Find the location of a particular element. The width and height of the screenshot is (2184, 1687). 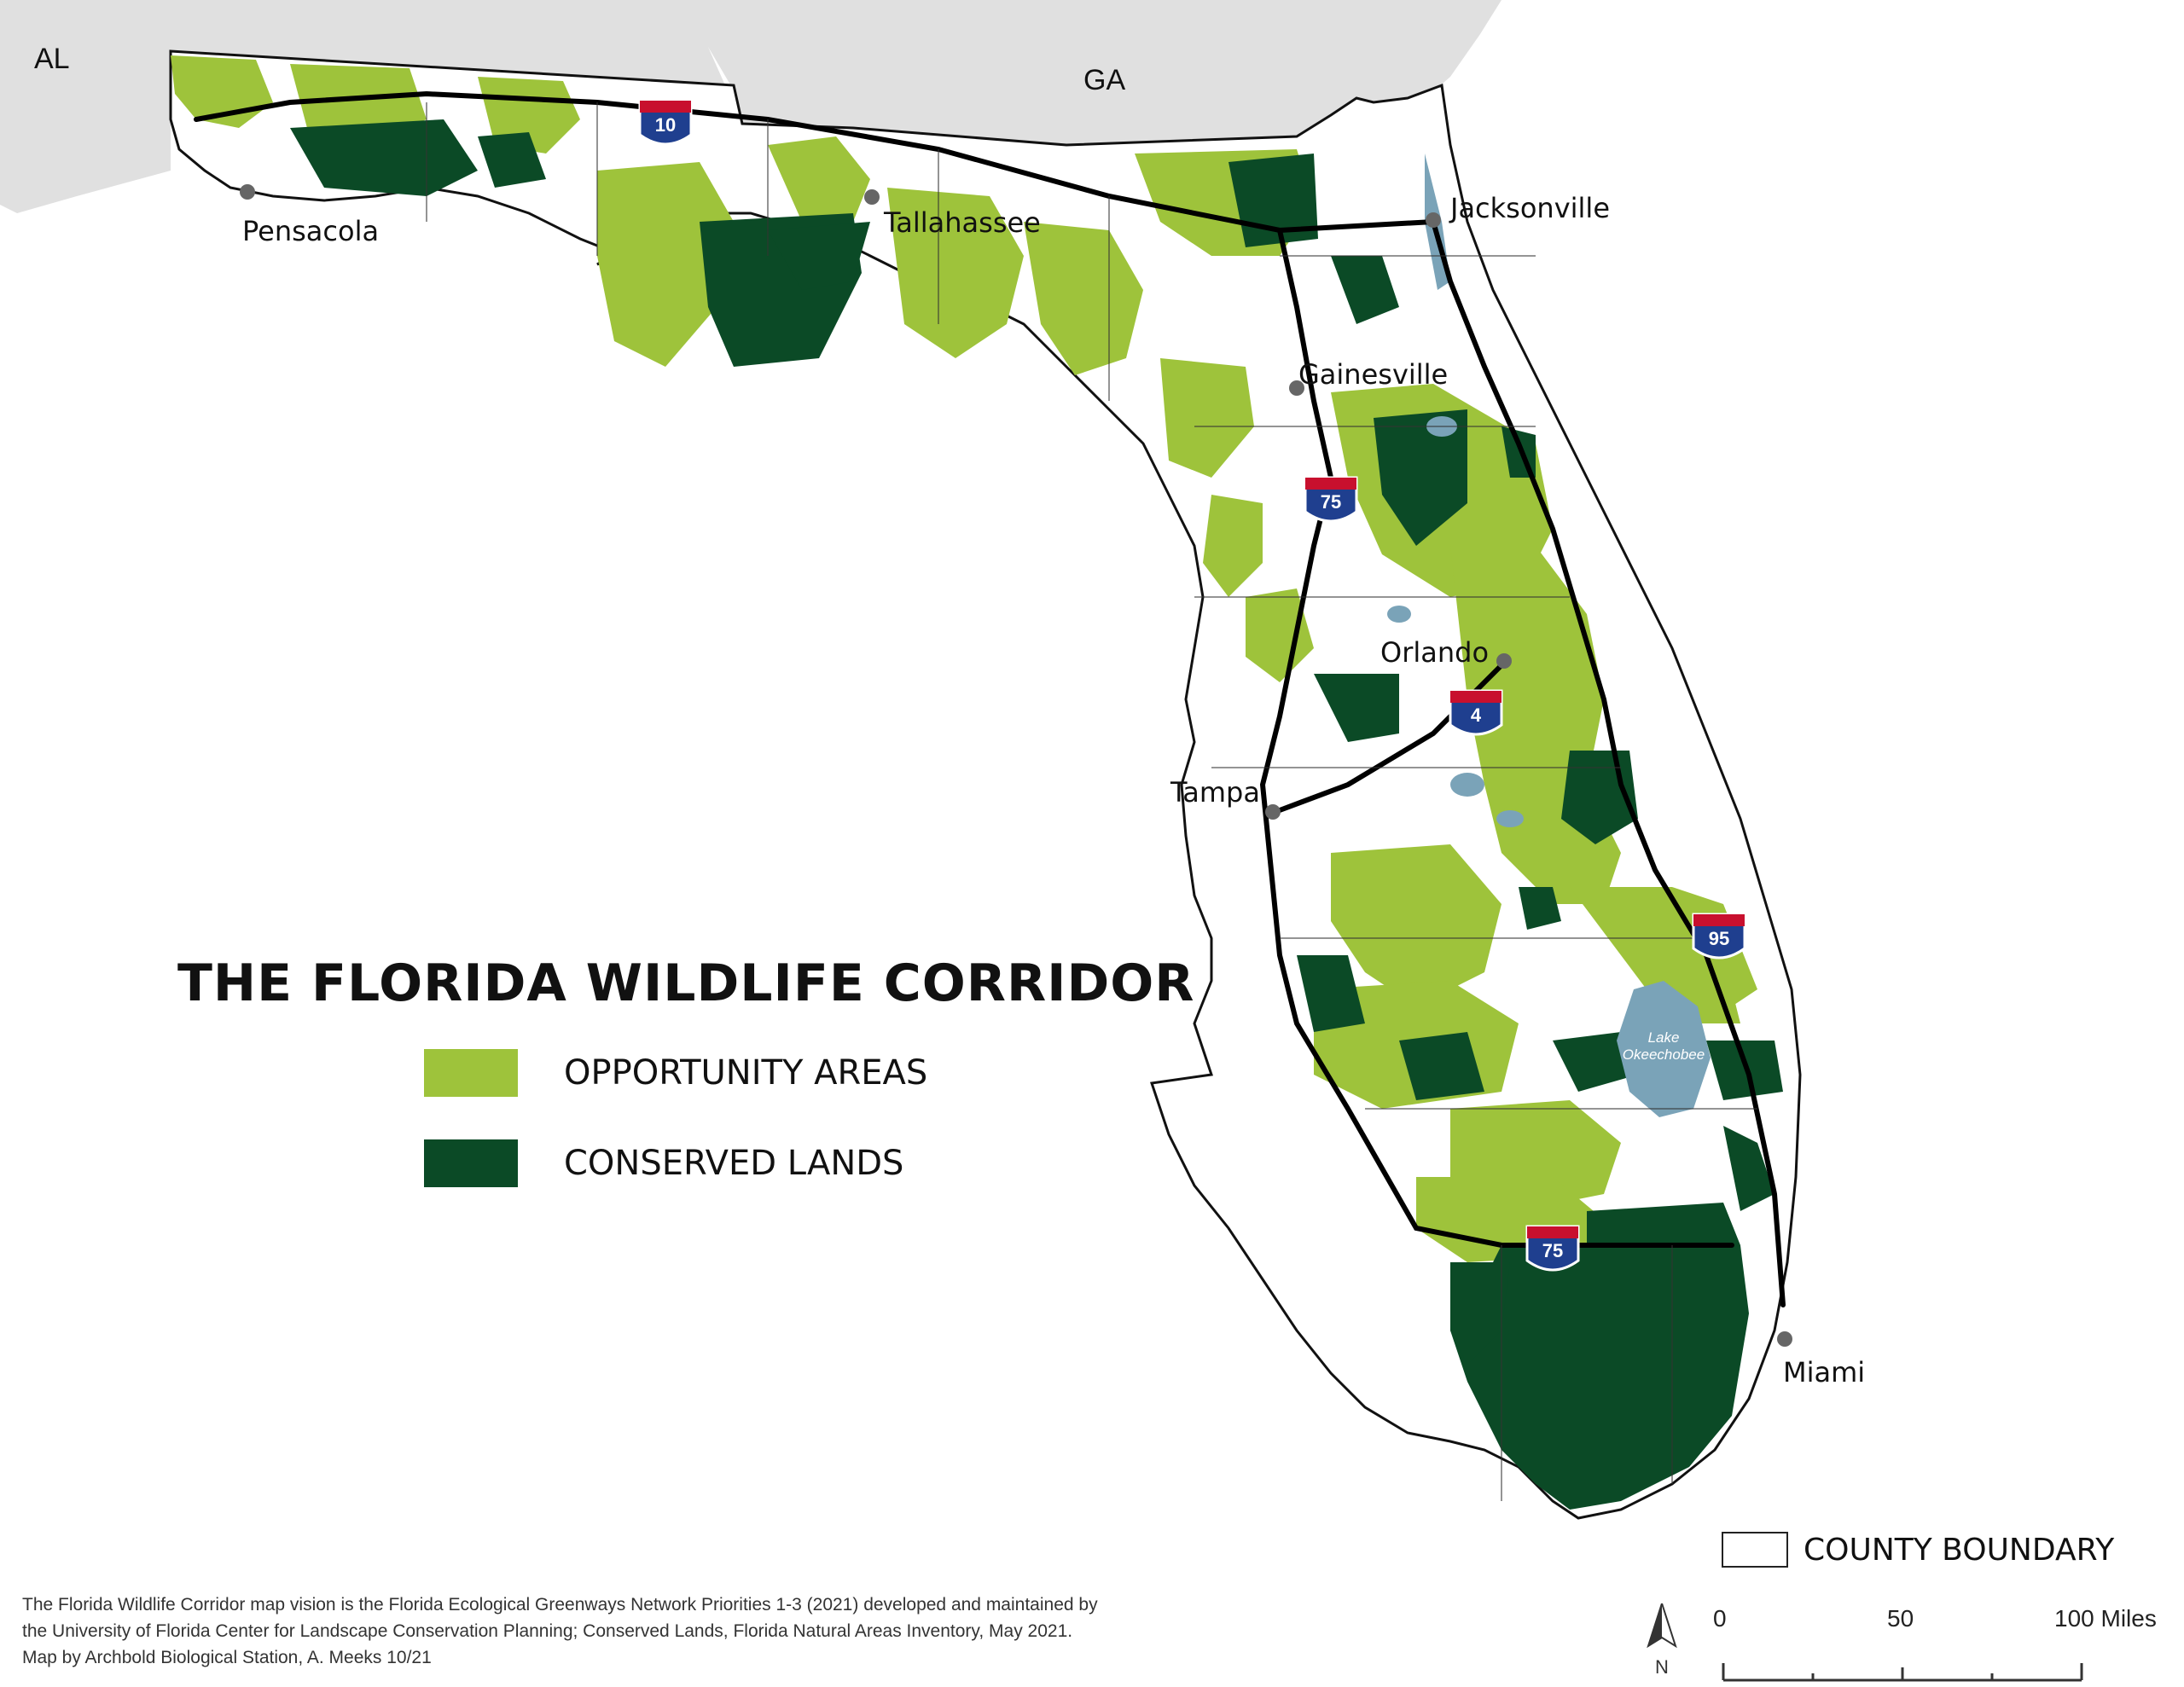

interstate-95-shield: 95 is located at coordinates (1719, 936).